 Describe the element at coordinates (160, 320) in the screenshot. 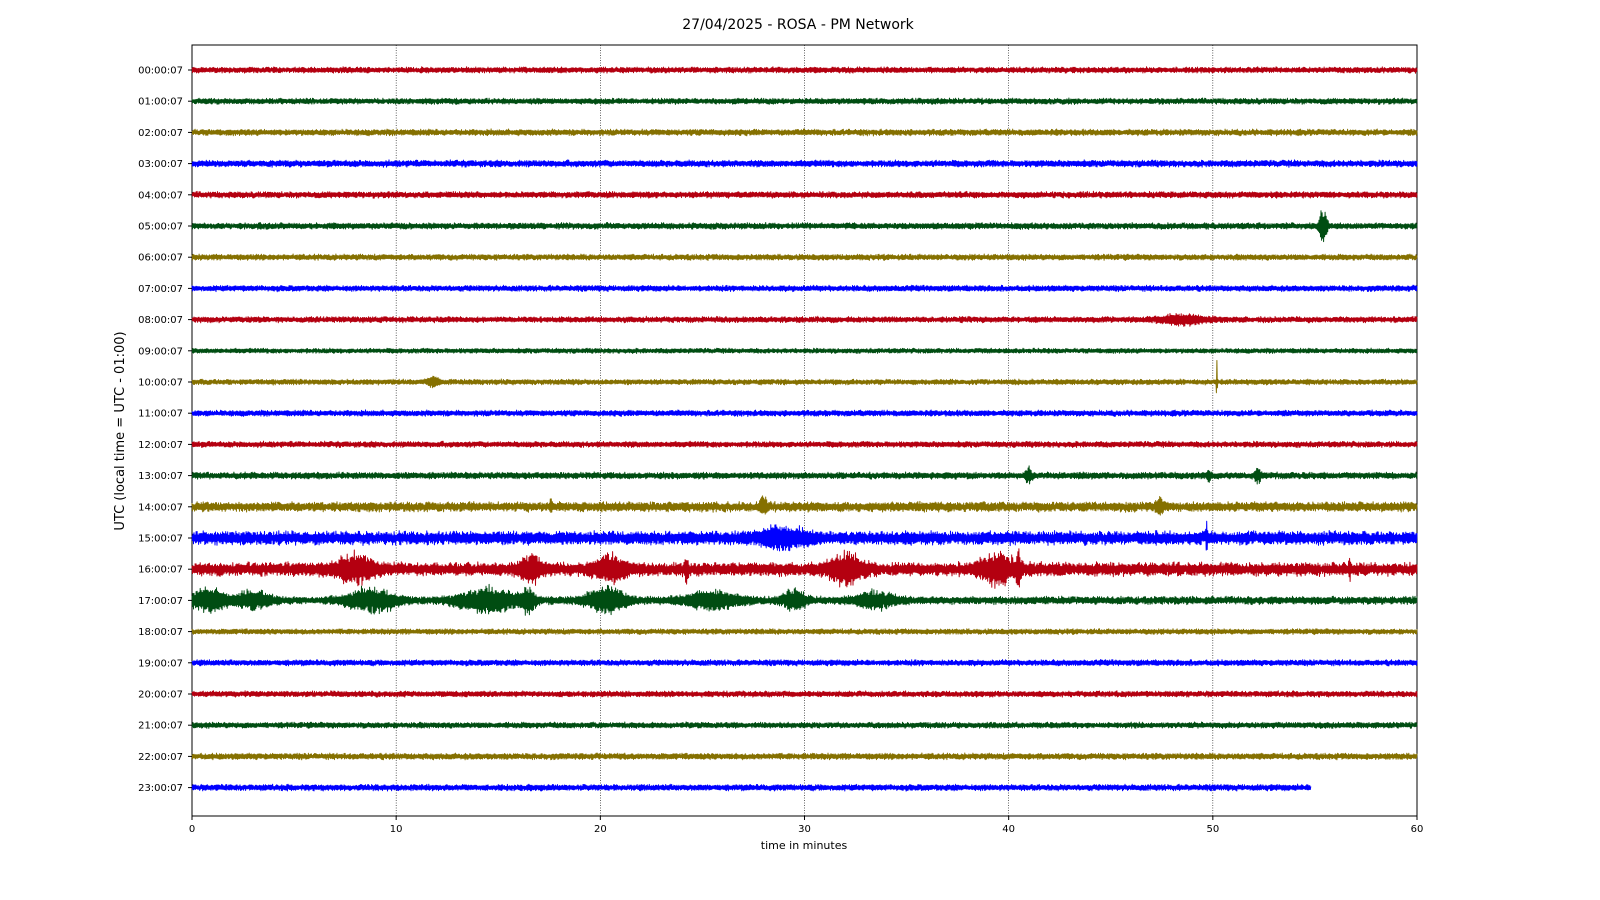

I see `y-tick-label-8: 08:00:07` at that location.